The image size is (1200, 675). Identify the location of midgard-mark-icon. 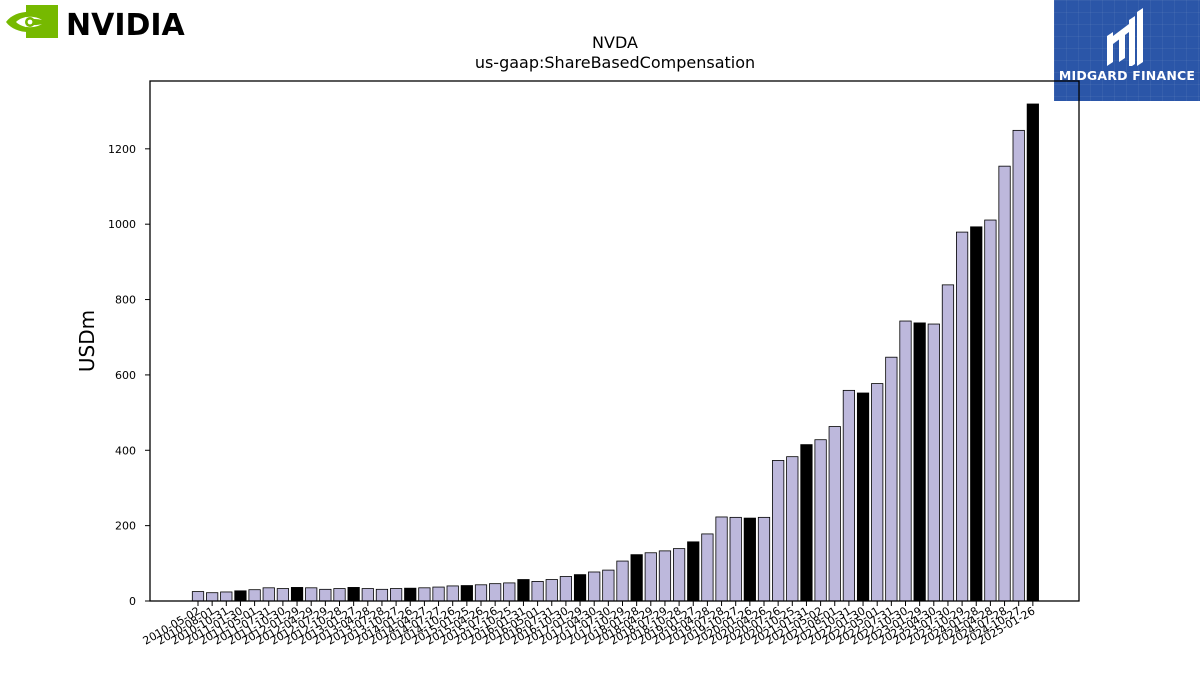
(1125, 37).